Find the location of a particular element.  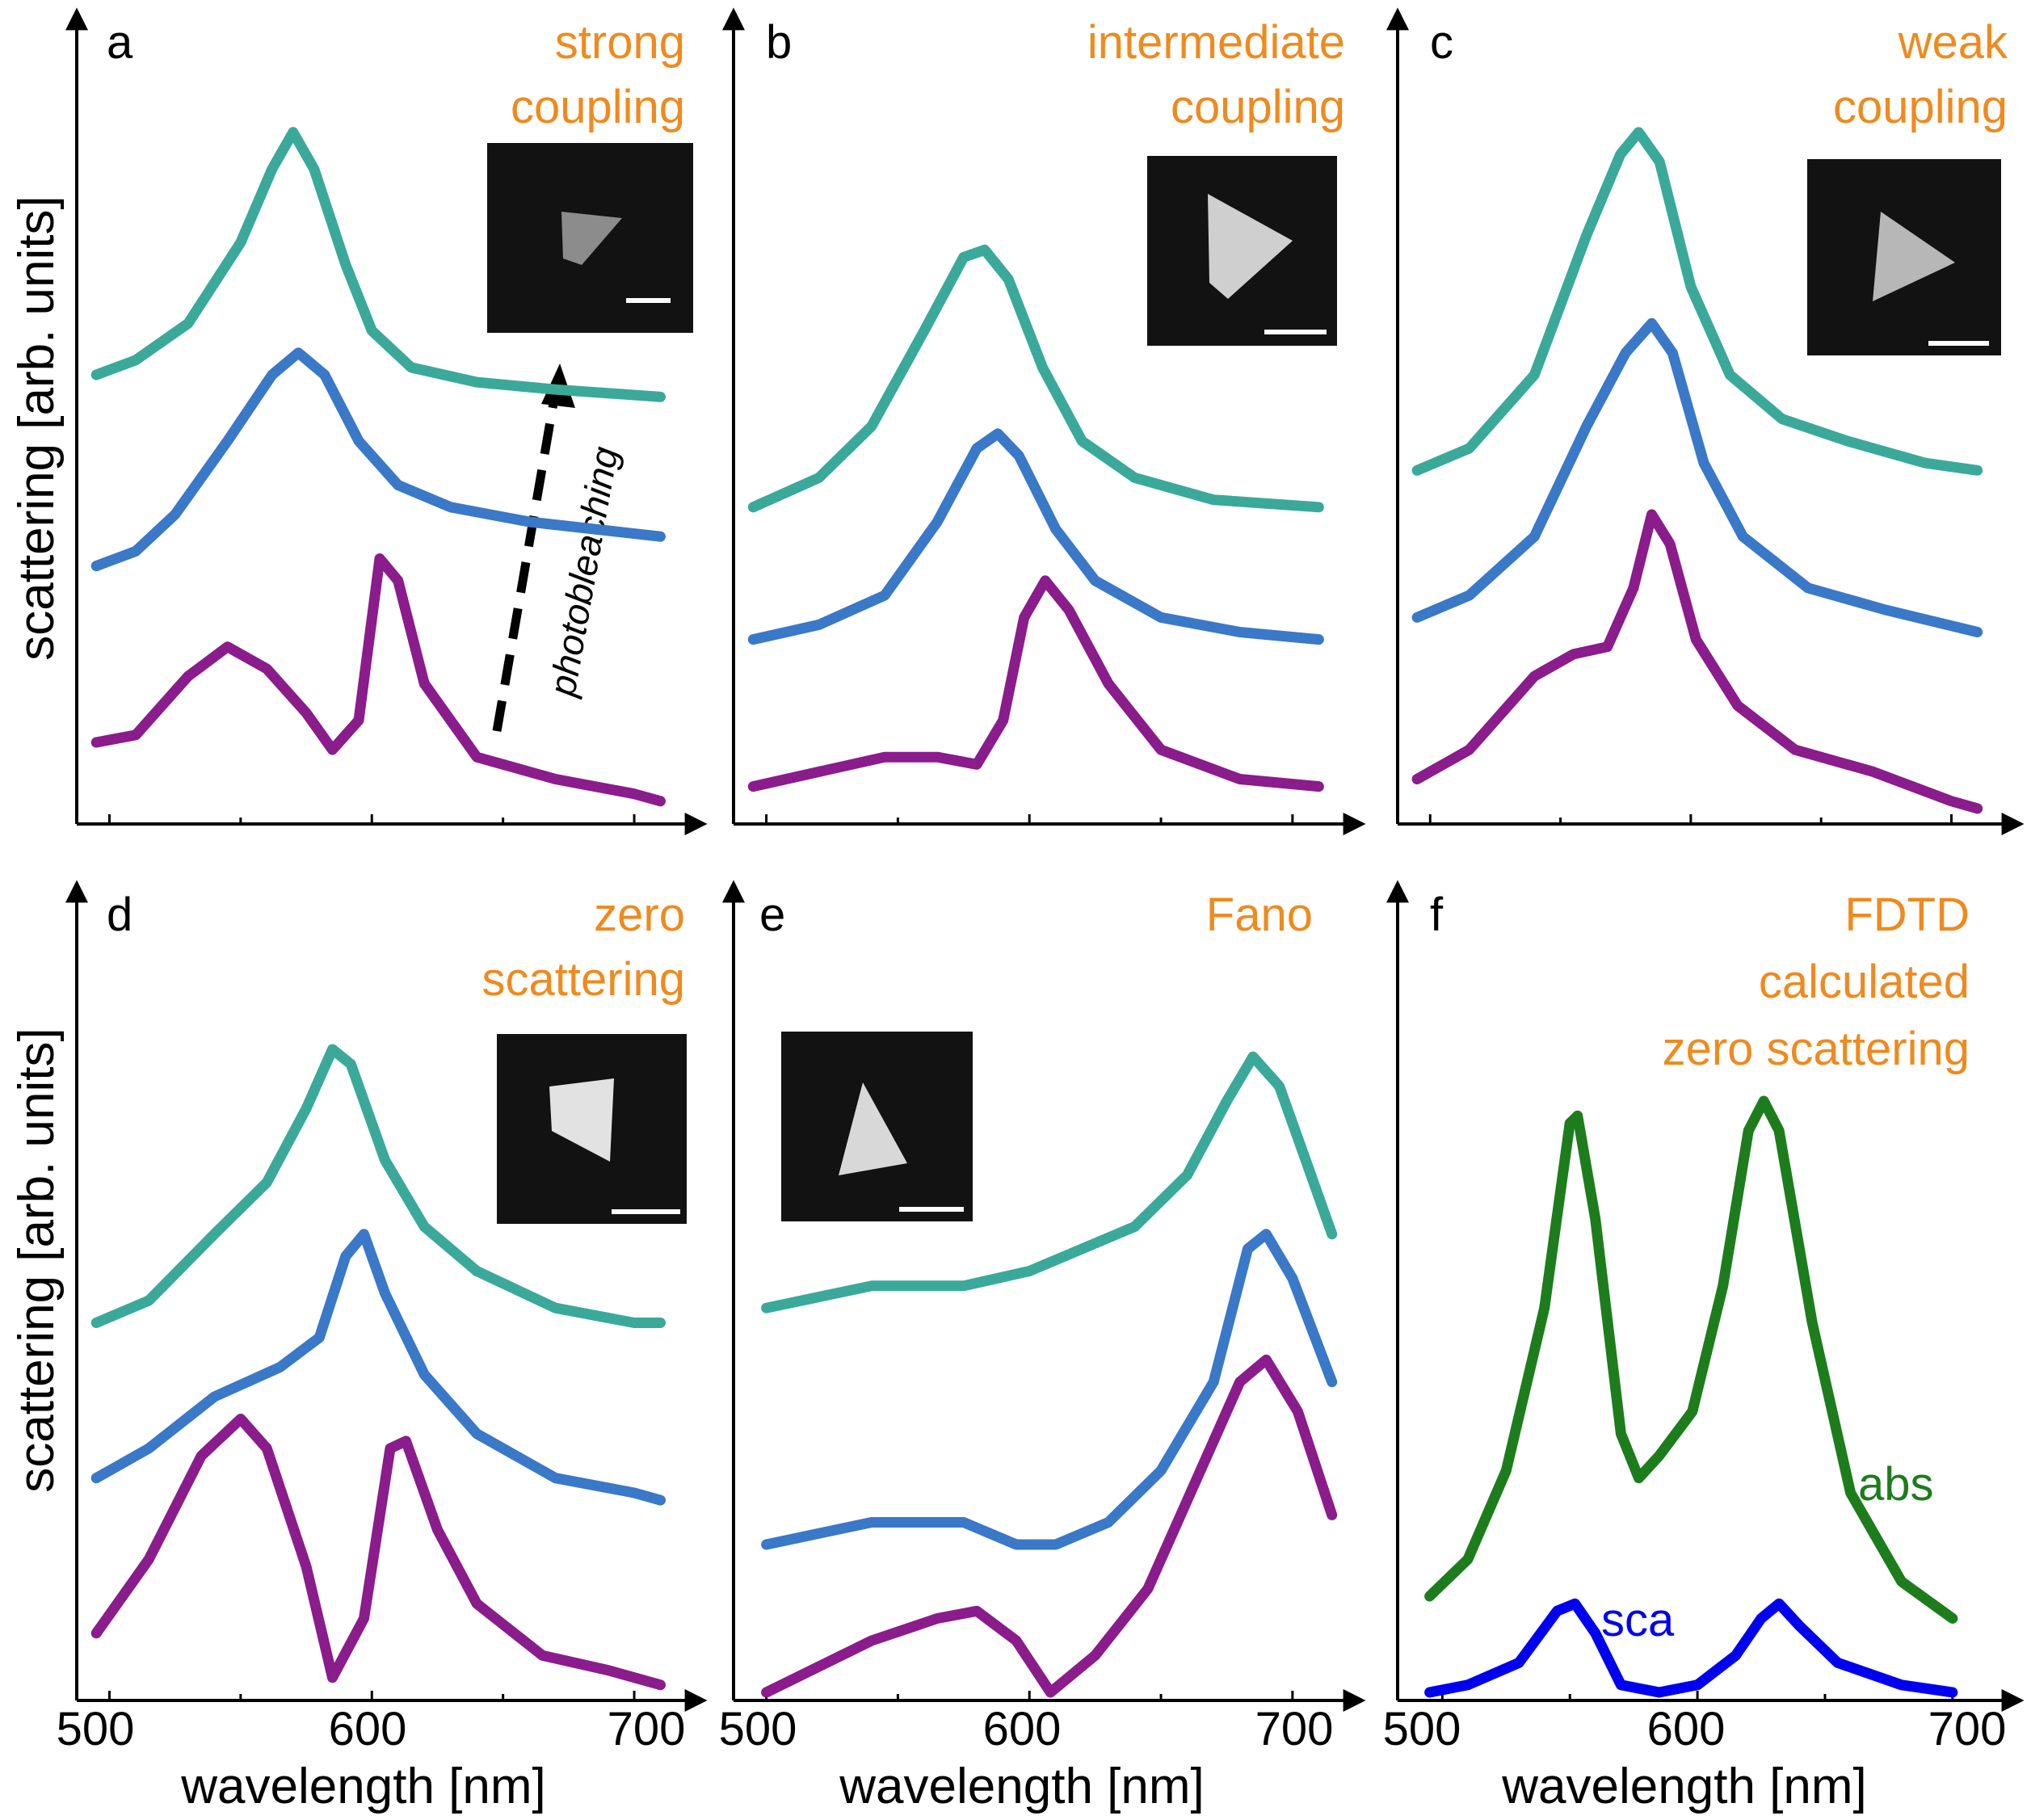

particle-triangle-a is located at coordinates (591, 238).